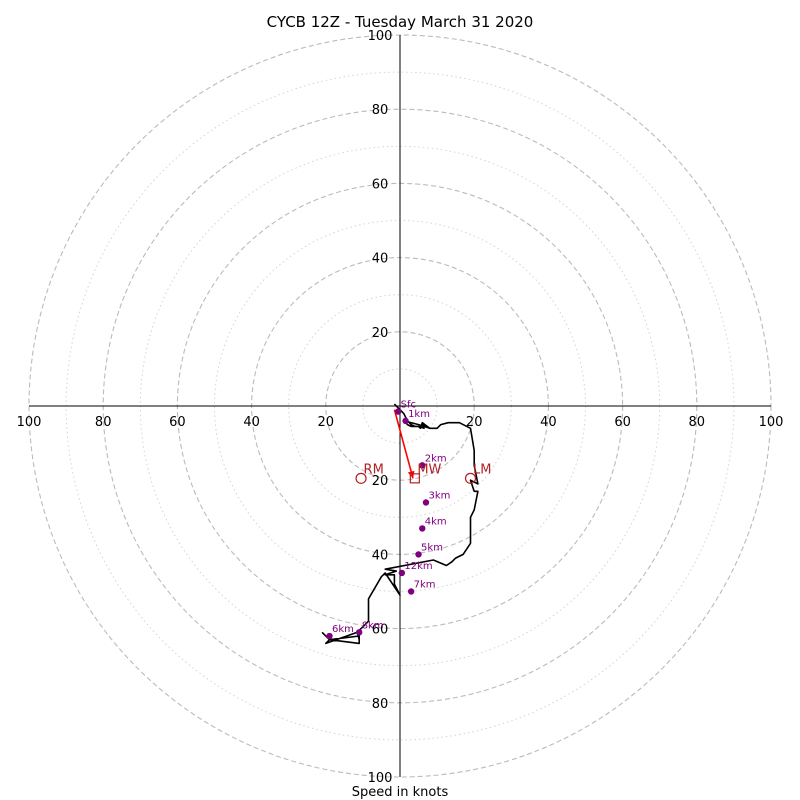 The image size is (800, 800). Describe the element at coordinates (439, 495) in the screenshot. I see `height-label-3km: 3km` at that location.